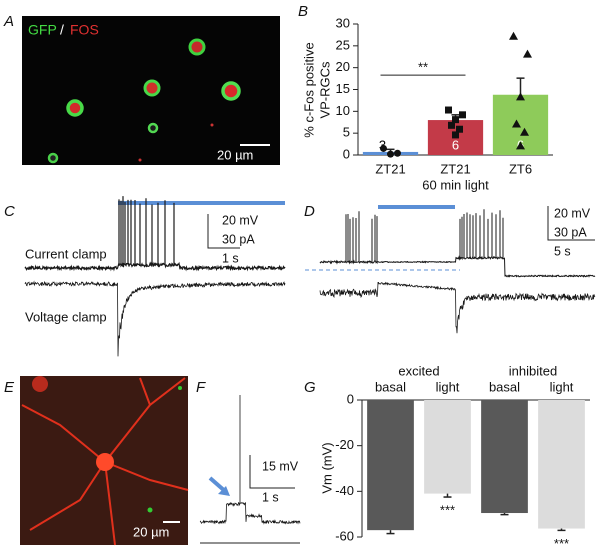 The height and width of the screenshot is (555, 600). What do you see at coordinates (520, 168) in the screenshot?
I see `x-tick-label: ZT6` at bounding box center [520, 168].